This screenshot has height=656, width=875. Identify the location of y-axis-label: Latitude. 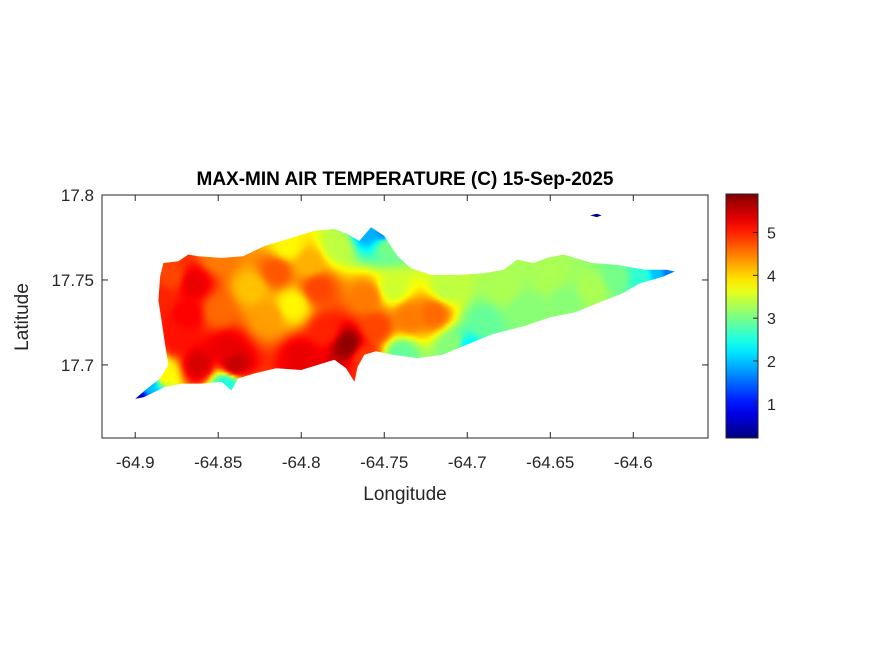
(22, 317).